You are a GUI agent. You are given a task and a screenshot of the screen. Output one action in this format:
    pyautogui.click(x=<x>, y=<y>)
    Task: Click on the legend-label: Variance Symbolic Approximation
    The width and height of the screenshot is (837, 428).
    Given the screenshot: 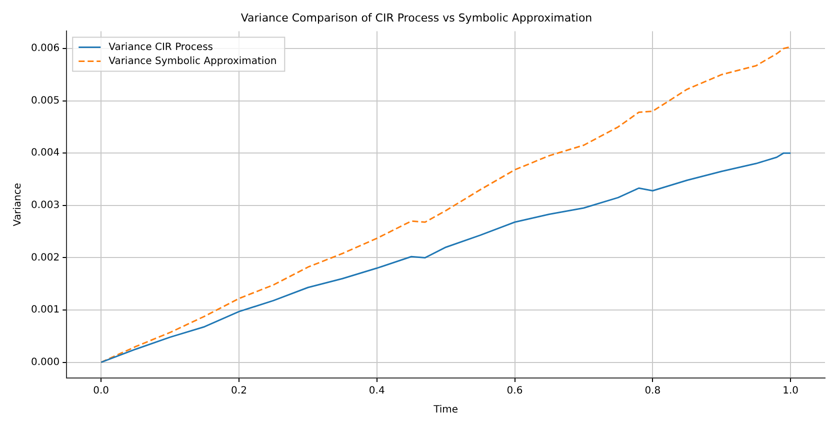 What is the action you would take?
    pyautogui.click(x=192, y=61)
    